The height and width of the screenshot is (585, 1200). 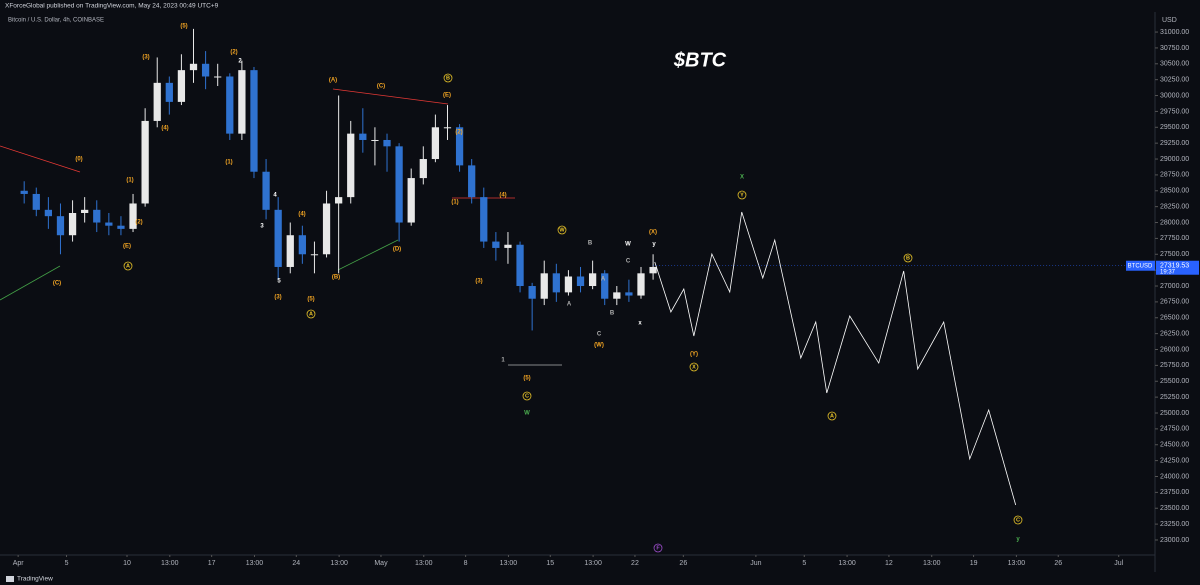 I want to click on y-tick-label: 24000.00, so click(x=1174, y=476).